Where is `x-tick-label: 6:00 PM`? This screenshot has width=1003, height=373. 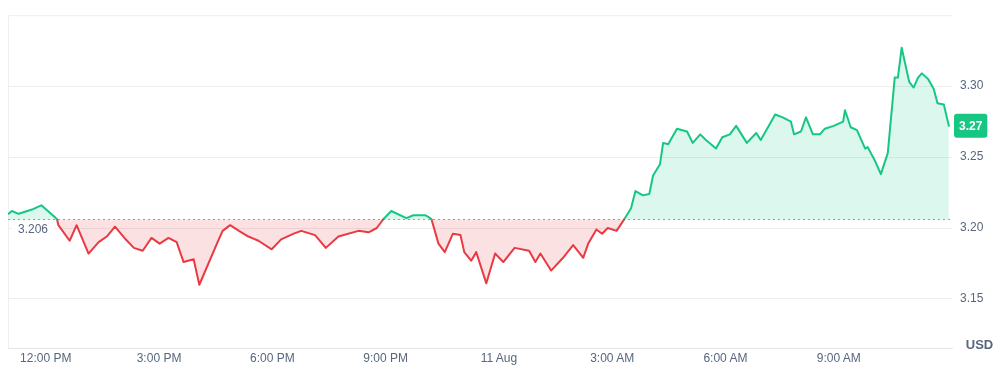
x-tick-label: 6:00 PM is located at coordinates (272, 358).